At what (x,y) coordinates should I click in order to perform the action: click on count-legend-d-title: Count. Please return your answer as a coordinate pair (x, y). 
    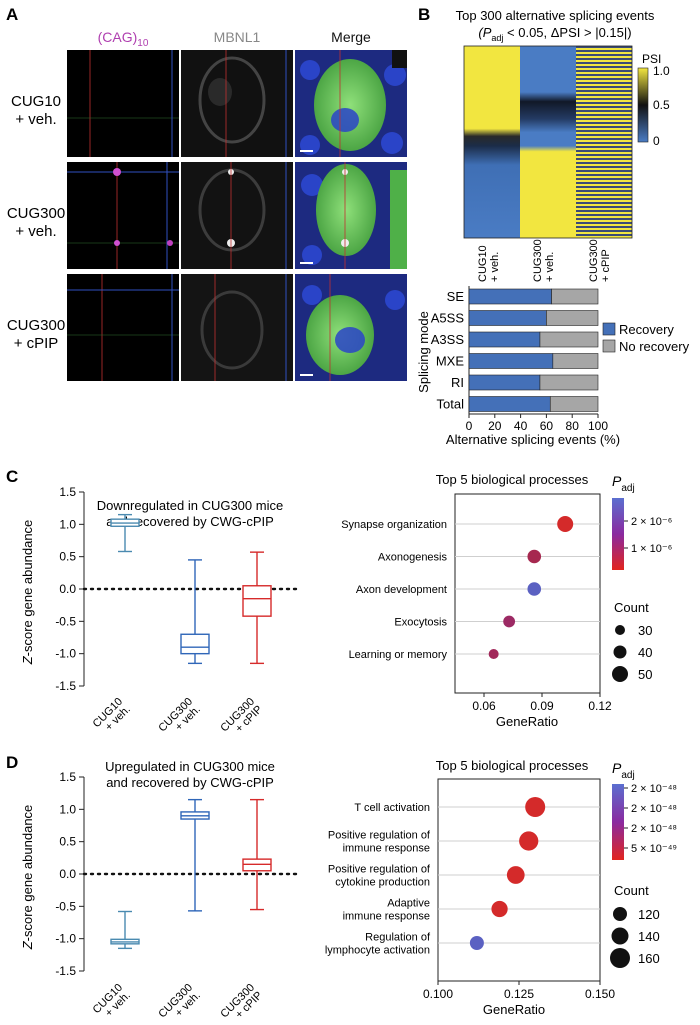
    Looking at the image, I should click on (631, 890).